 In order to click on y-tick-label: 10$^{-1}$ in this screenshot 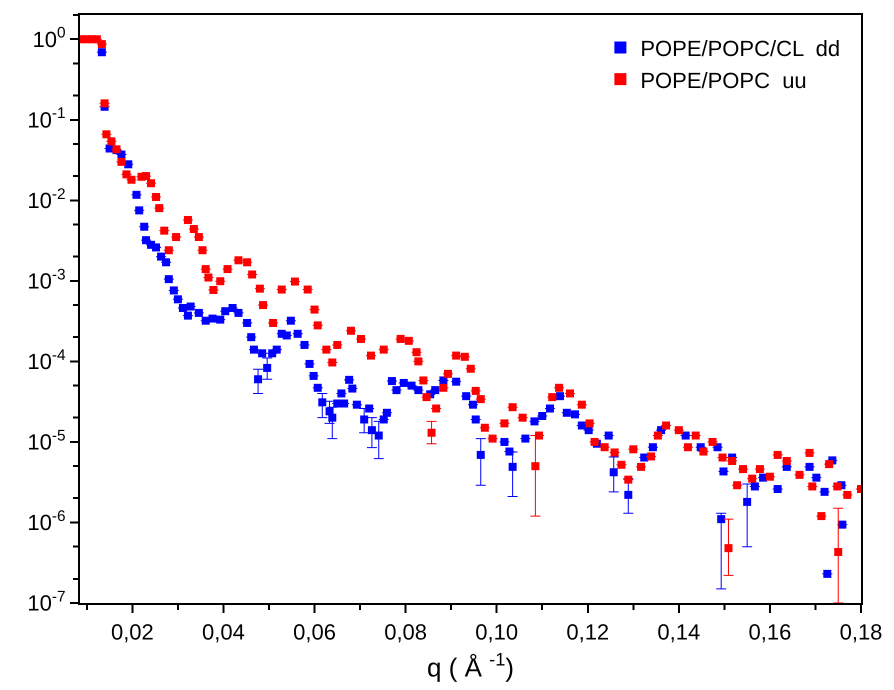, I will do `click(46, 118)`.